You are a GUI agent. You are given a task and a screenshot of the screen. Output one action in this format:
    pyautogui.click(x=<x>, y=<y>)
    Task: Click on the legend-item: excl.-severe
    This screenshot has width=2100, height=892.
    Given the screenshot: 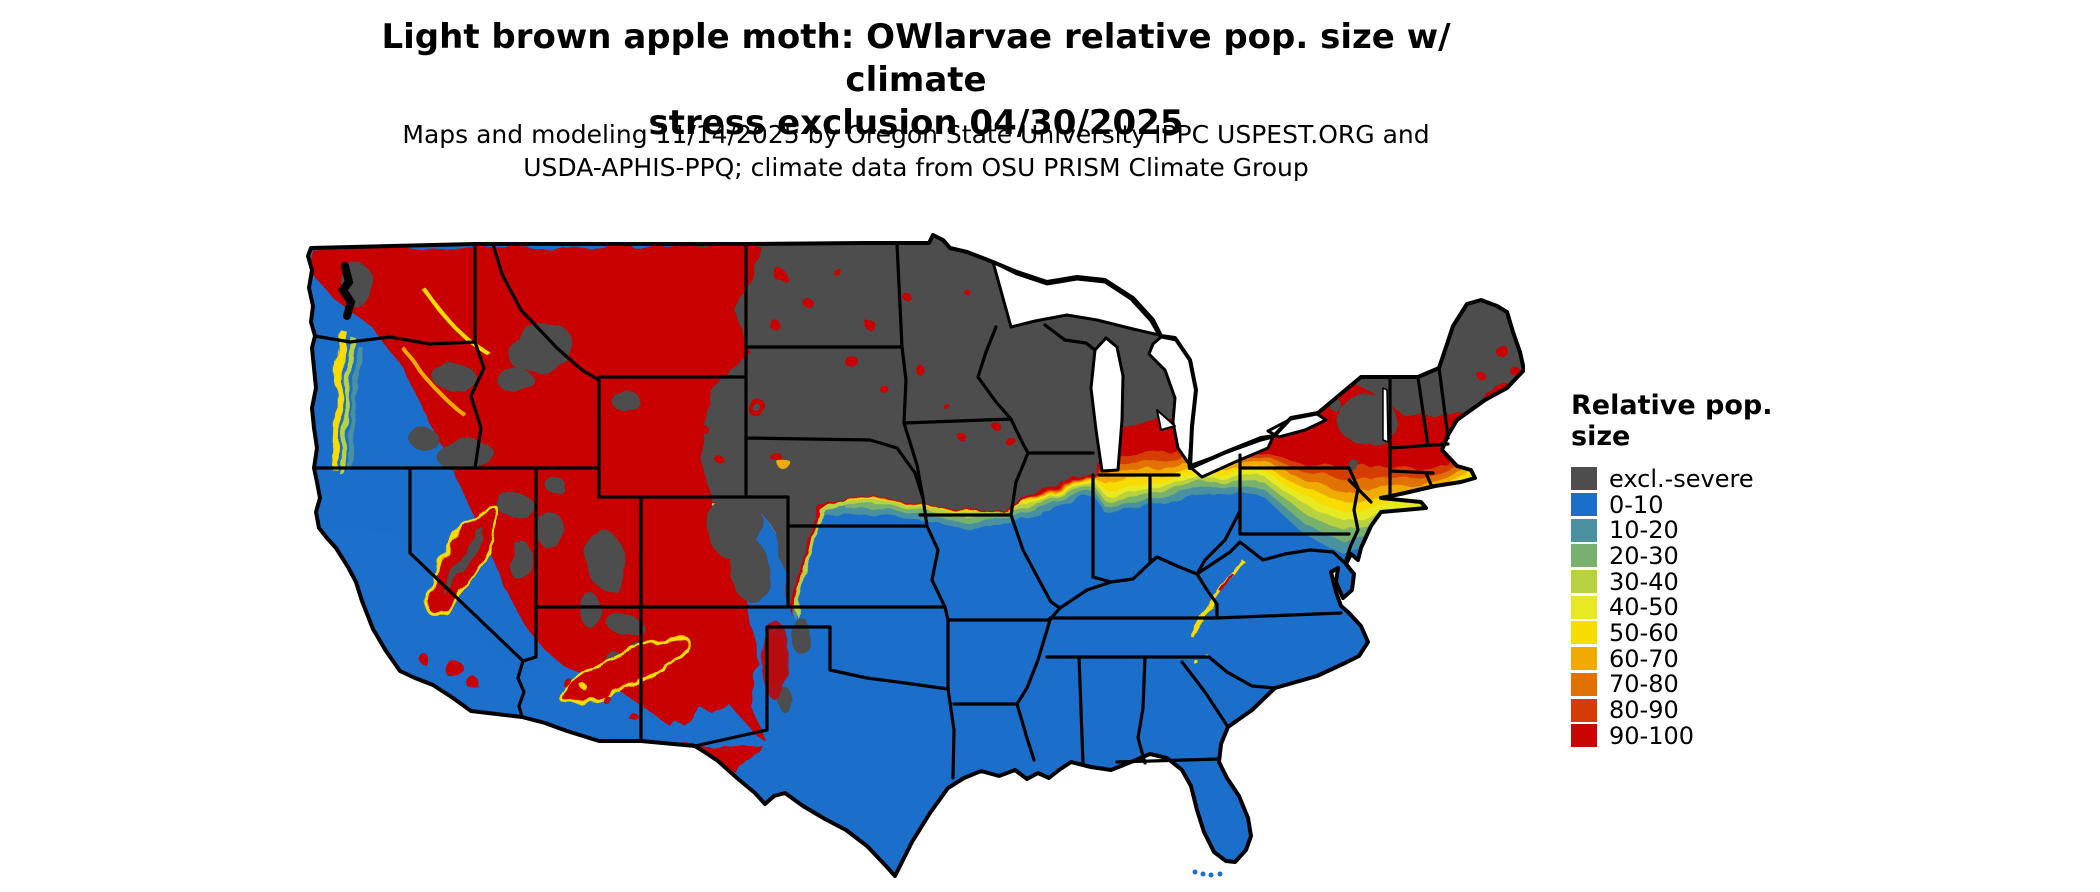 What is the action you would take?
    pyautogui.click(x=1701, y=479)
    